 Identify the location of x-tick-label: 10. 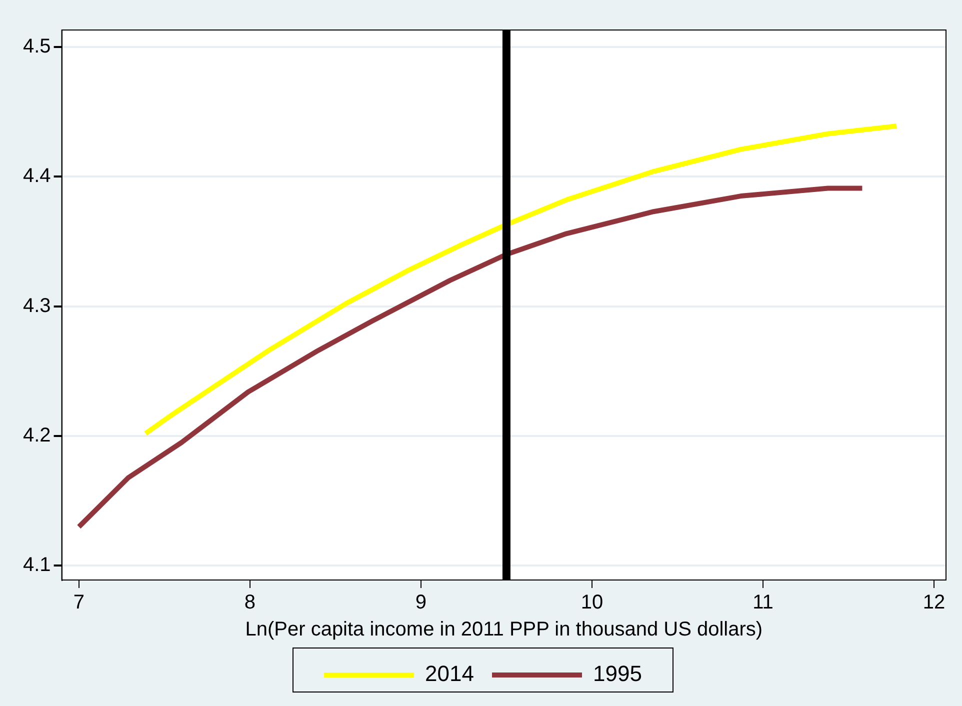
(592, 603).